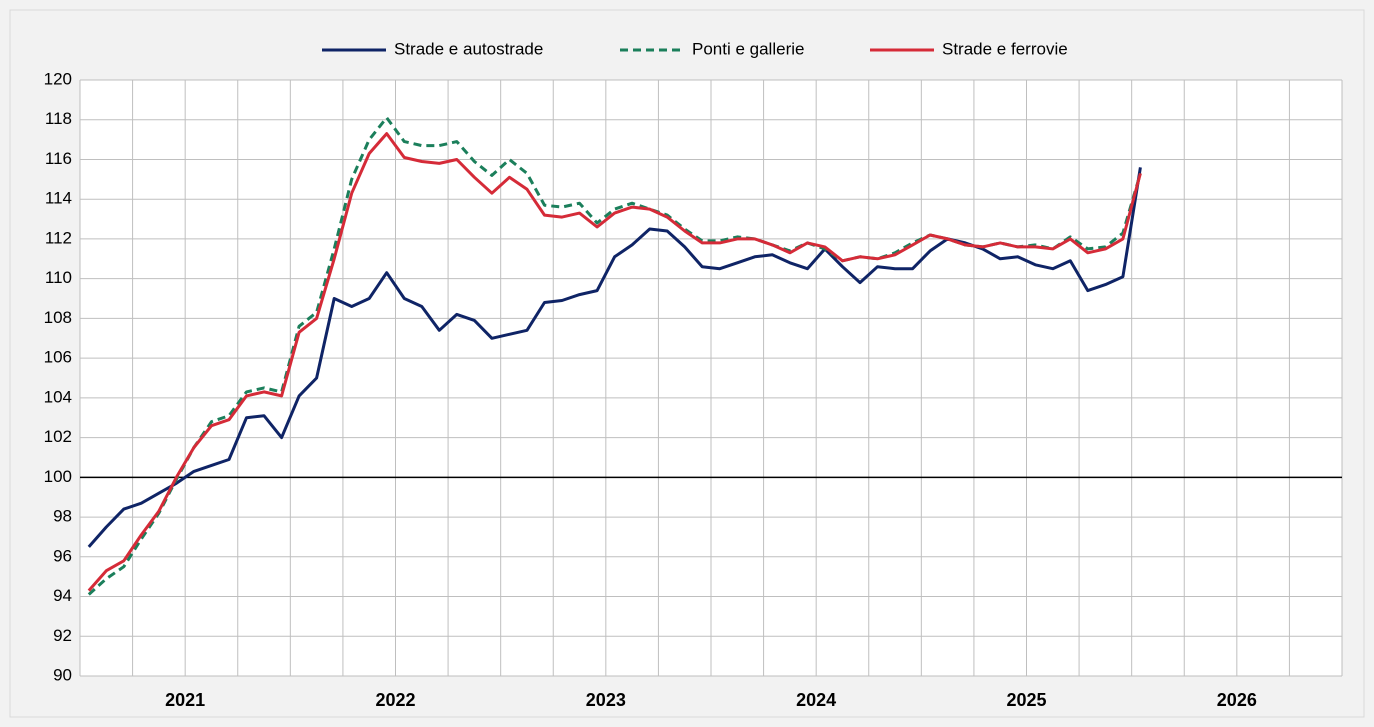  What do you see at coordinates (62, 516) in the screenshot?
I see `y-tick-label: 98` at bounding box center [62, 516].